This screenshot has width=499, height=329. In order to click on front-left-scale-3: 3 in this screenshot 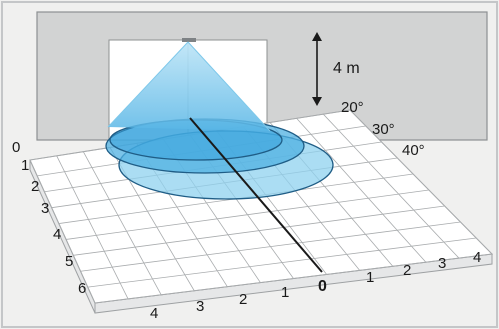, I will do `click(200, 306)`.